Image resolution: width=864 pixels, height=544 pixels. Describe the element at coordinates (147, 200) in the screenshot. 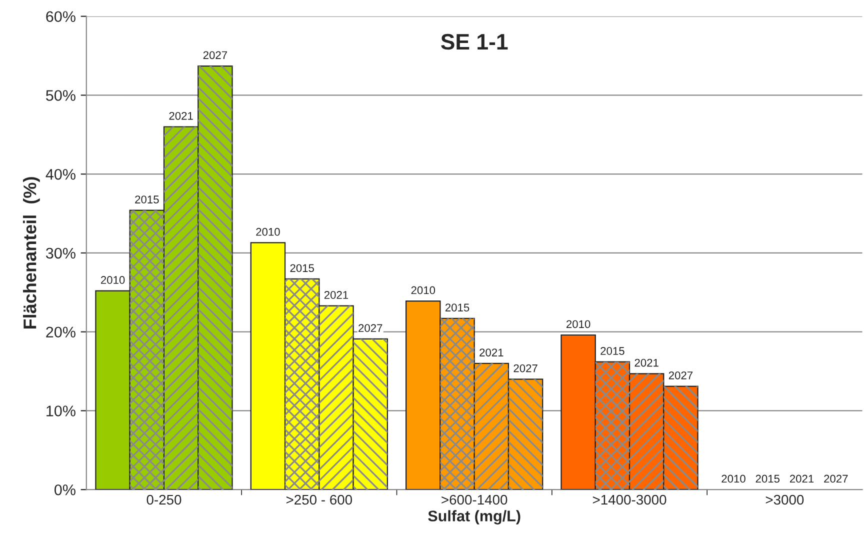

I see `series-label: 2015` at that location.